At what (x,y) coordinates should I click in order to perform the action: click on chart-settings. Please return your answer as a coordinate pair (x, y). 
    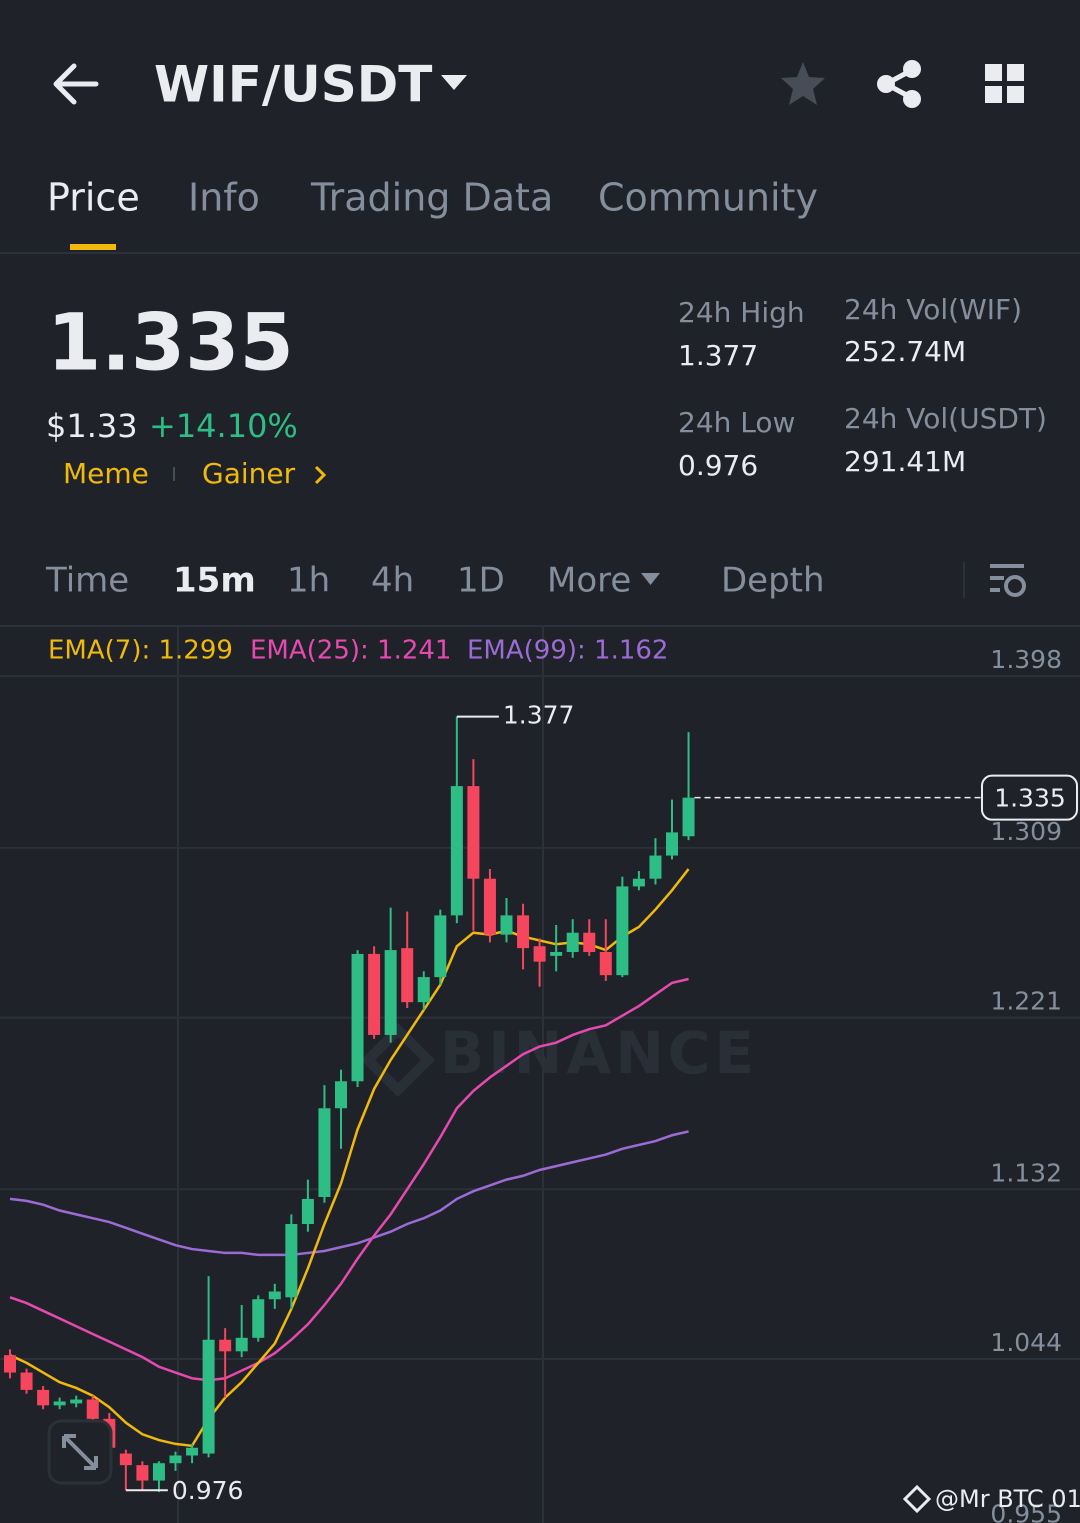
    Looking at the image, I should click on (1008, 580).